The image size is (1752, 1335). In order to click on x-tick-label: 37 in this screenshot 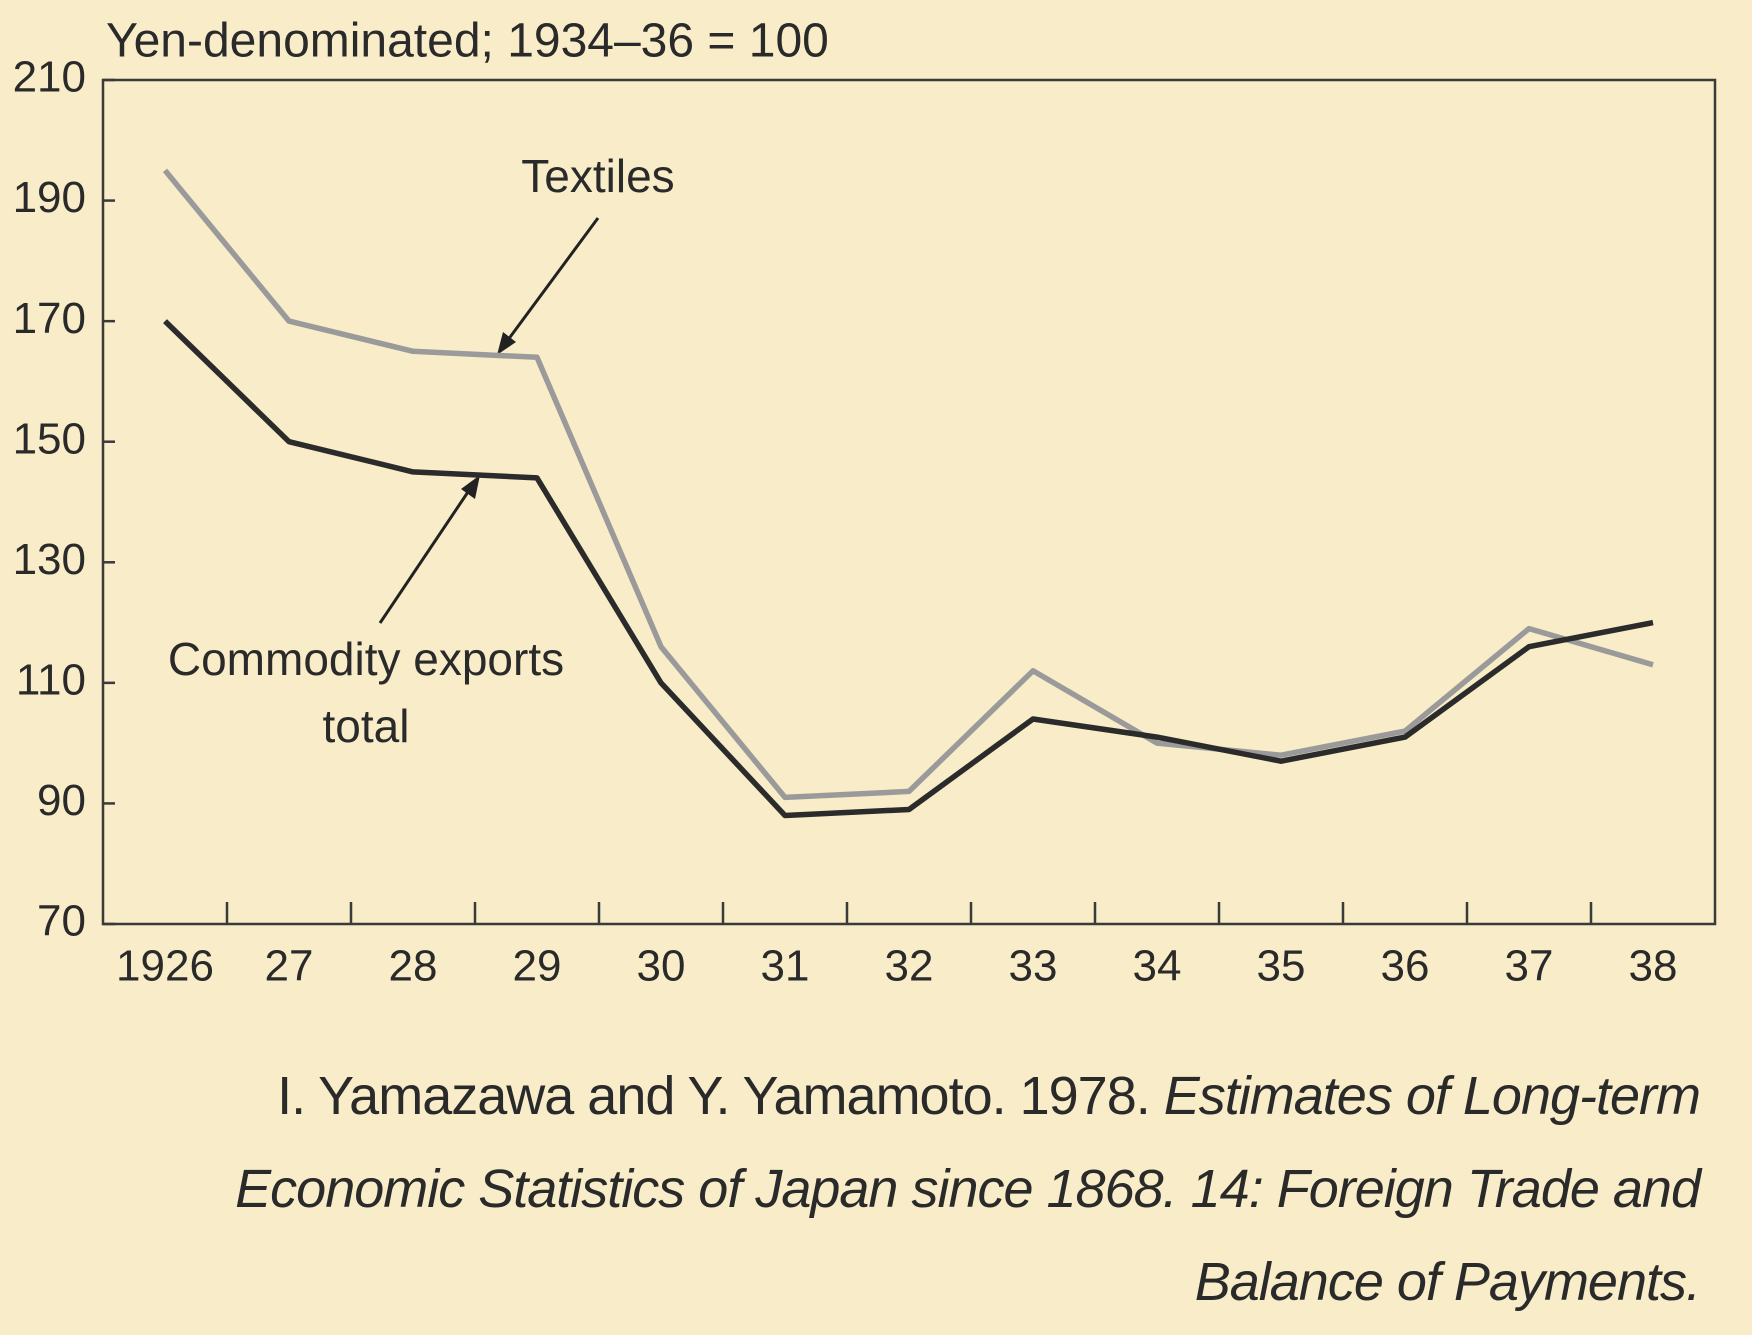, I will do `click(1529, 966)`.